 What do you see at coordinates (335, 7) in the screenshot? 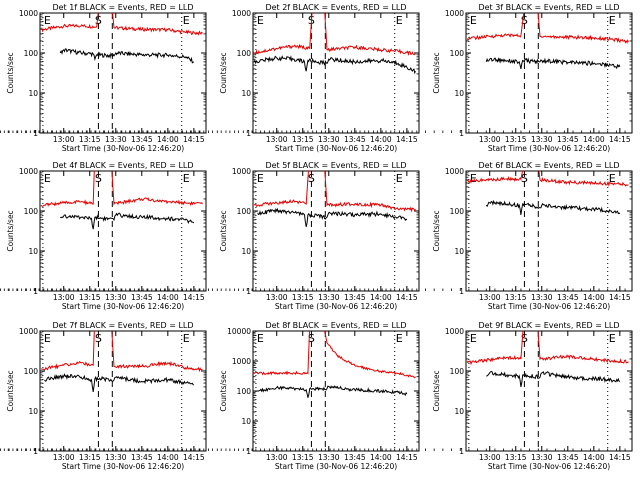
I see `panel-title: Det 2f BLACK = Events, RED = LLD` at bounding box center [335, 7].